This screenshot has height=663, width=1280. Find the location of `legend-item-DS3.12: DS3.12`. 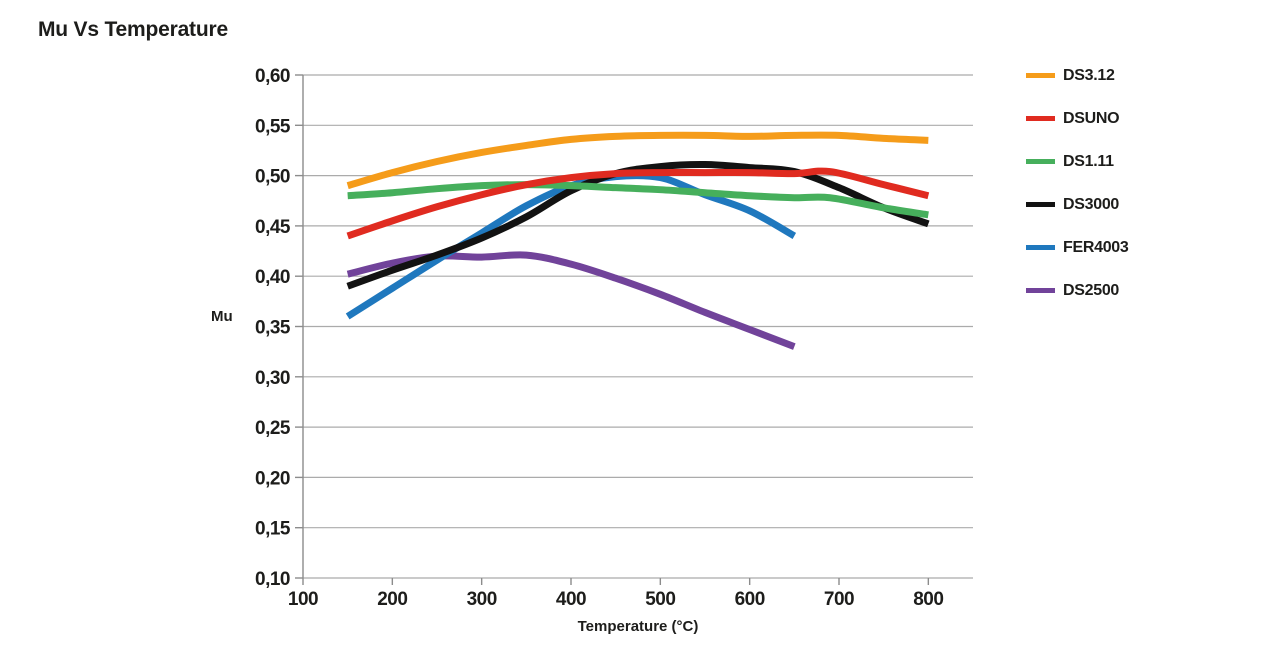

legend-item-DS3.12: DS3.12 is located at coordinates (1077, 75).